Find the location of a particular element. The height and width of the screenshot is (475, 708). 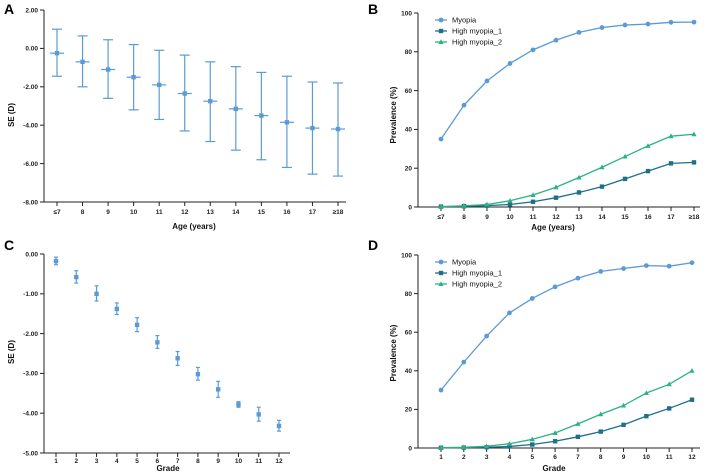

y-tick-label: 0 is located at coordinates (410, 207).